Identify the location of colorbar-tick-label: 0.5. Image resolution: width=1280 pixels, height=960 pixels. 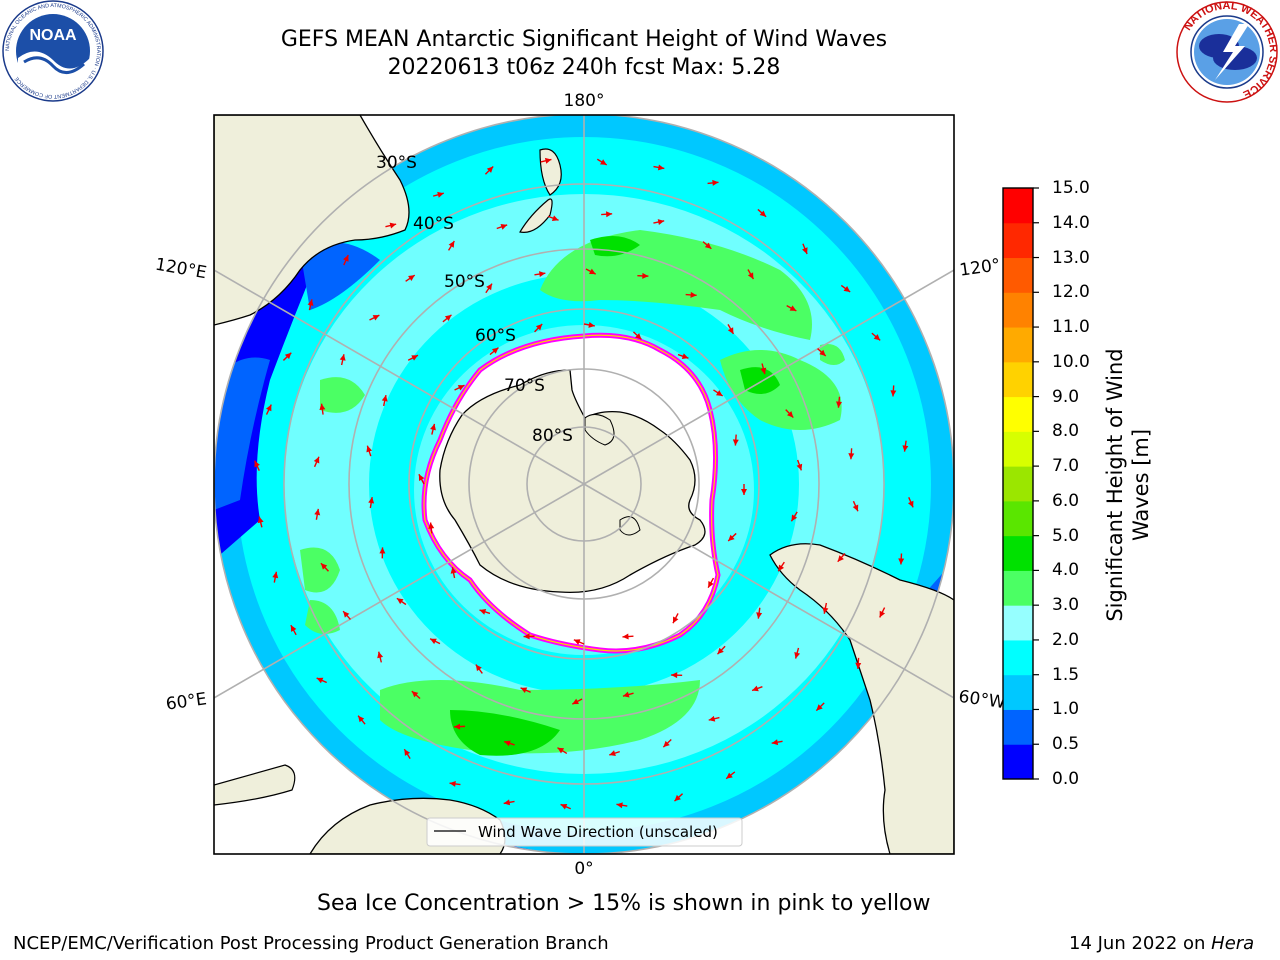
(1066, 744).